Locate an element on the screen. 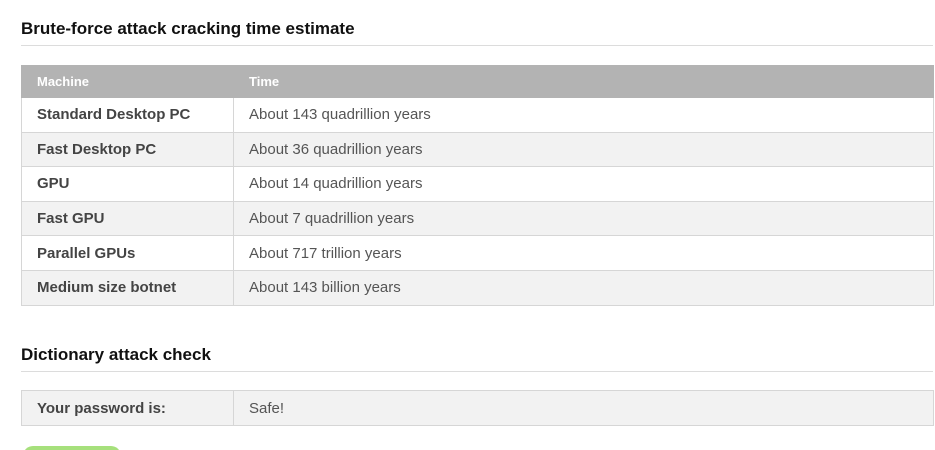  table-row: Your password is: Safe! is located at coordinates (477, 408).